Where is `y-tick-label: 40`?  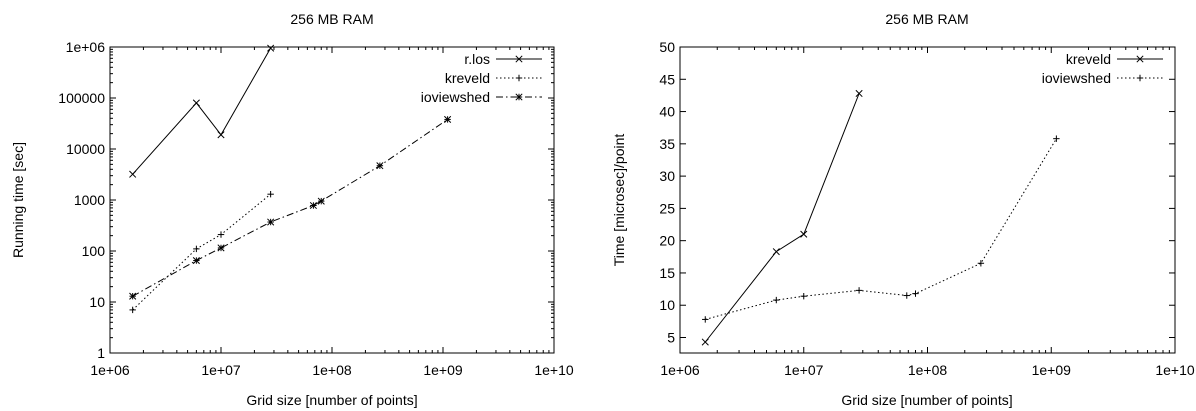
y-tick-label: 40 is located at coordinates (667, 112).